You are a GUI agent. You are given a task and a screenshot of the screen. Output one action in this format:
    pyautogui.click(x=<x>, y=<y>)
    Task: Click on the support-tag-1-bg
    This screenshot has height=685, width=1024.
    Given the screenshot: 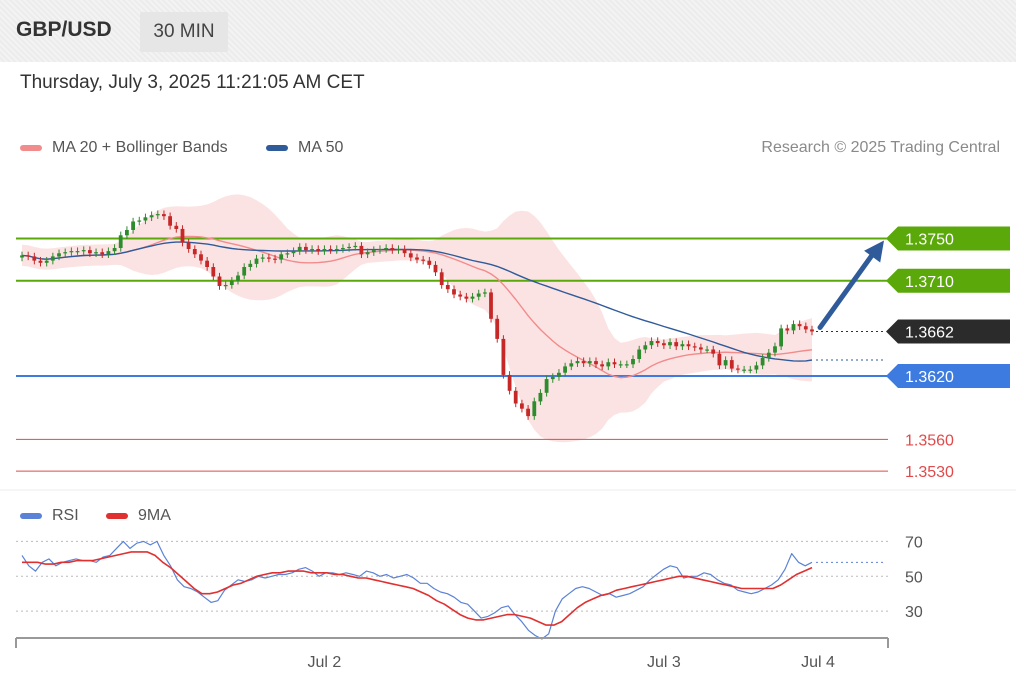 What is the action you would take?
    pyautogui.click(x=948, y=375)
    